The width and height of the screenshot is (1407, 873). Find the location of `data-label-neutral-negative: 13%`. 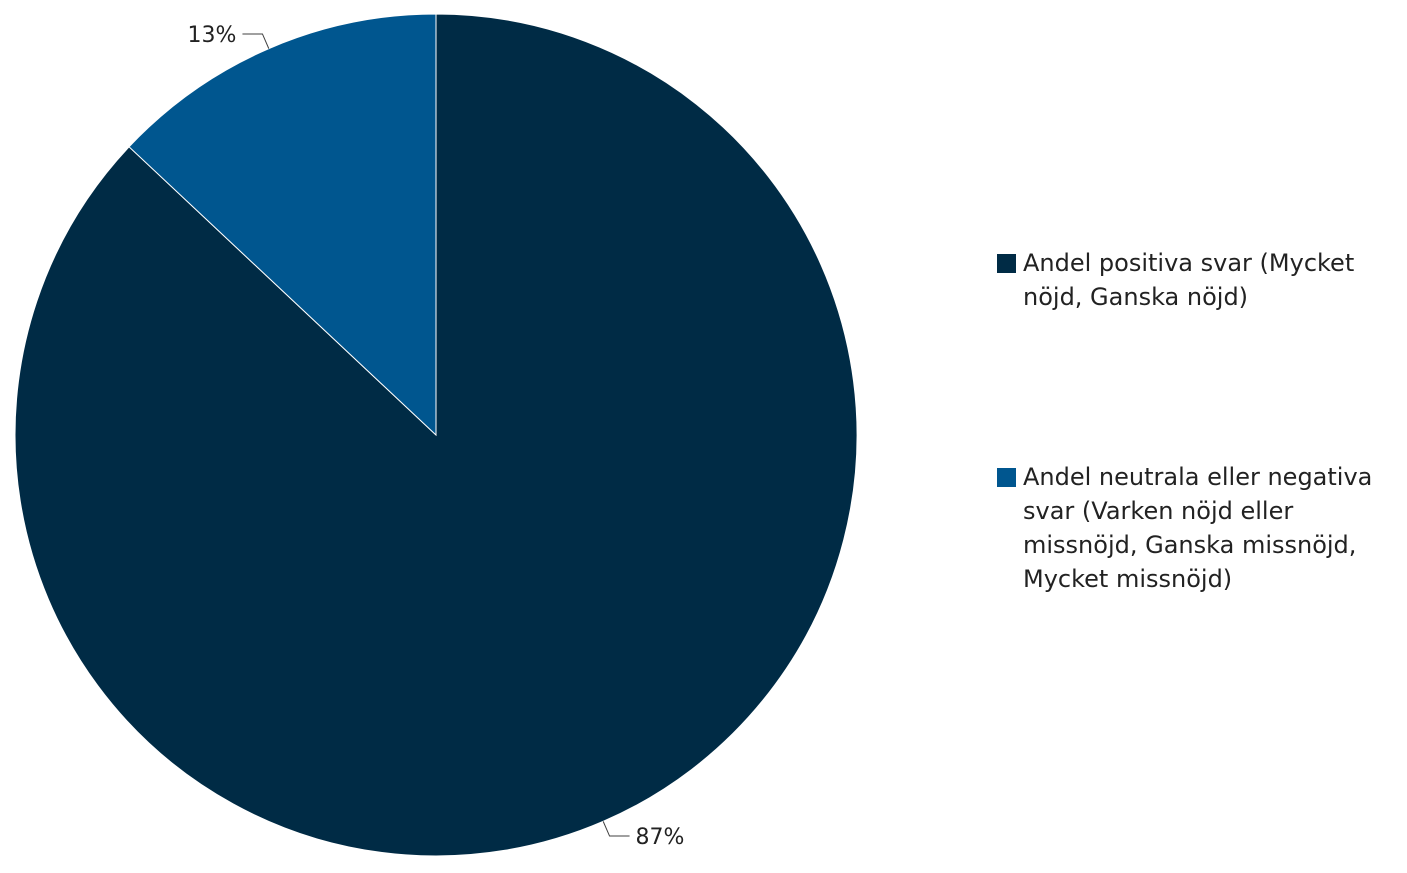

data-label-neutral-negative: 13% is located at coordinates (212, 35).